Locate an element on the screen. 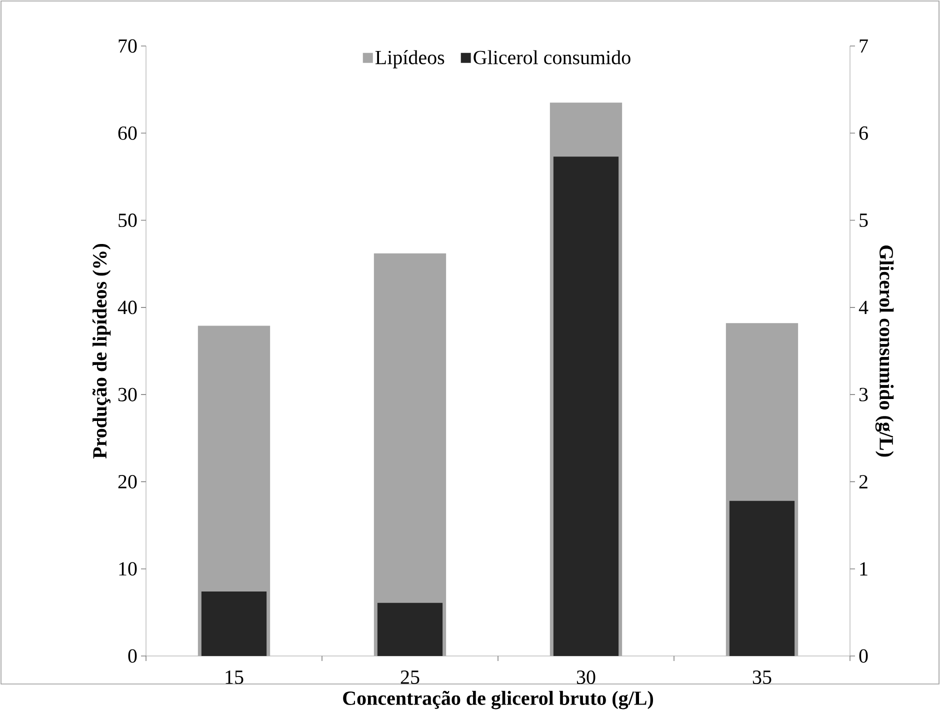 The height and width of the screenshot is (713, 940). y2-tick-label: 7 is located at coordinates (864, 46).